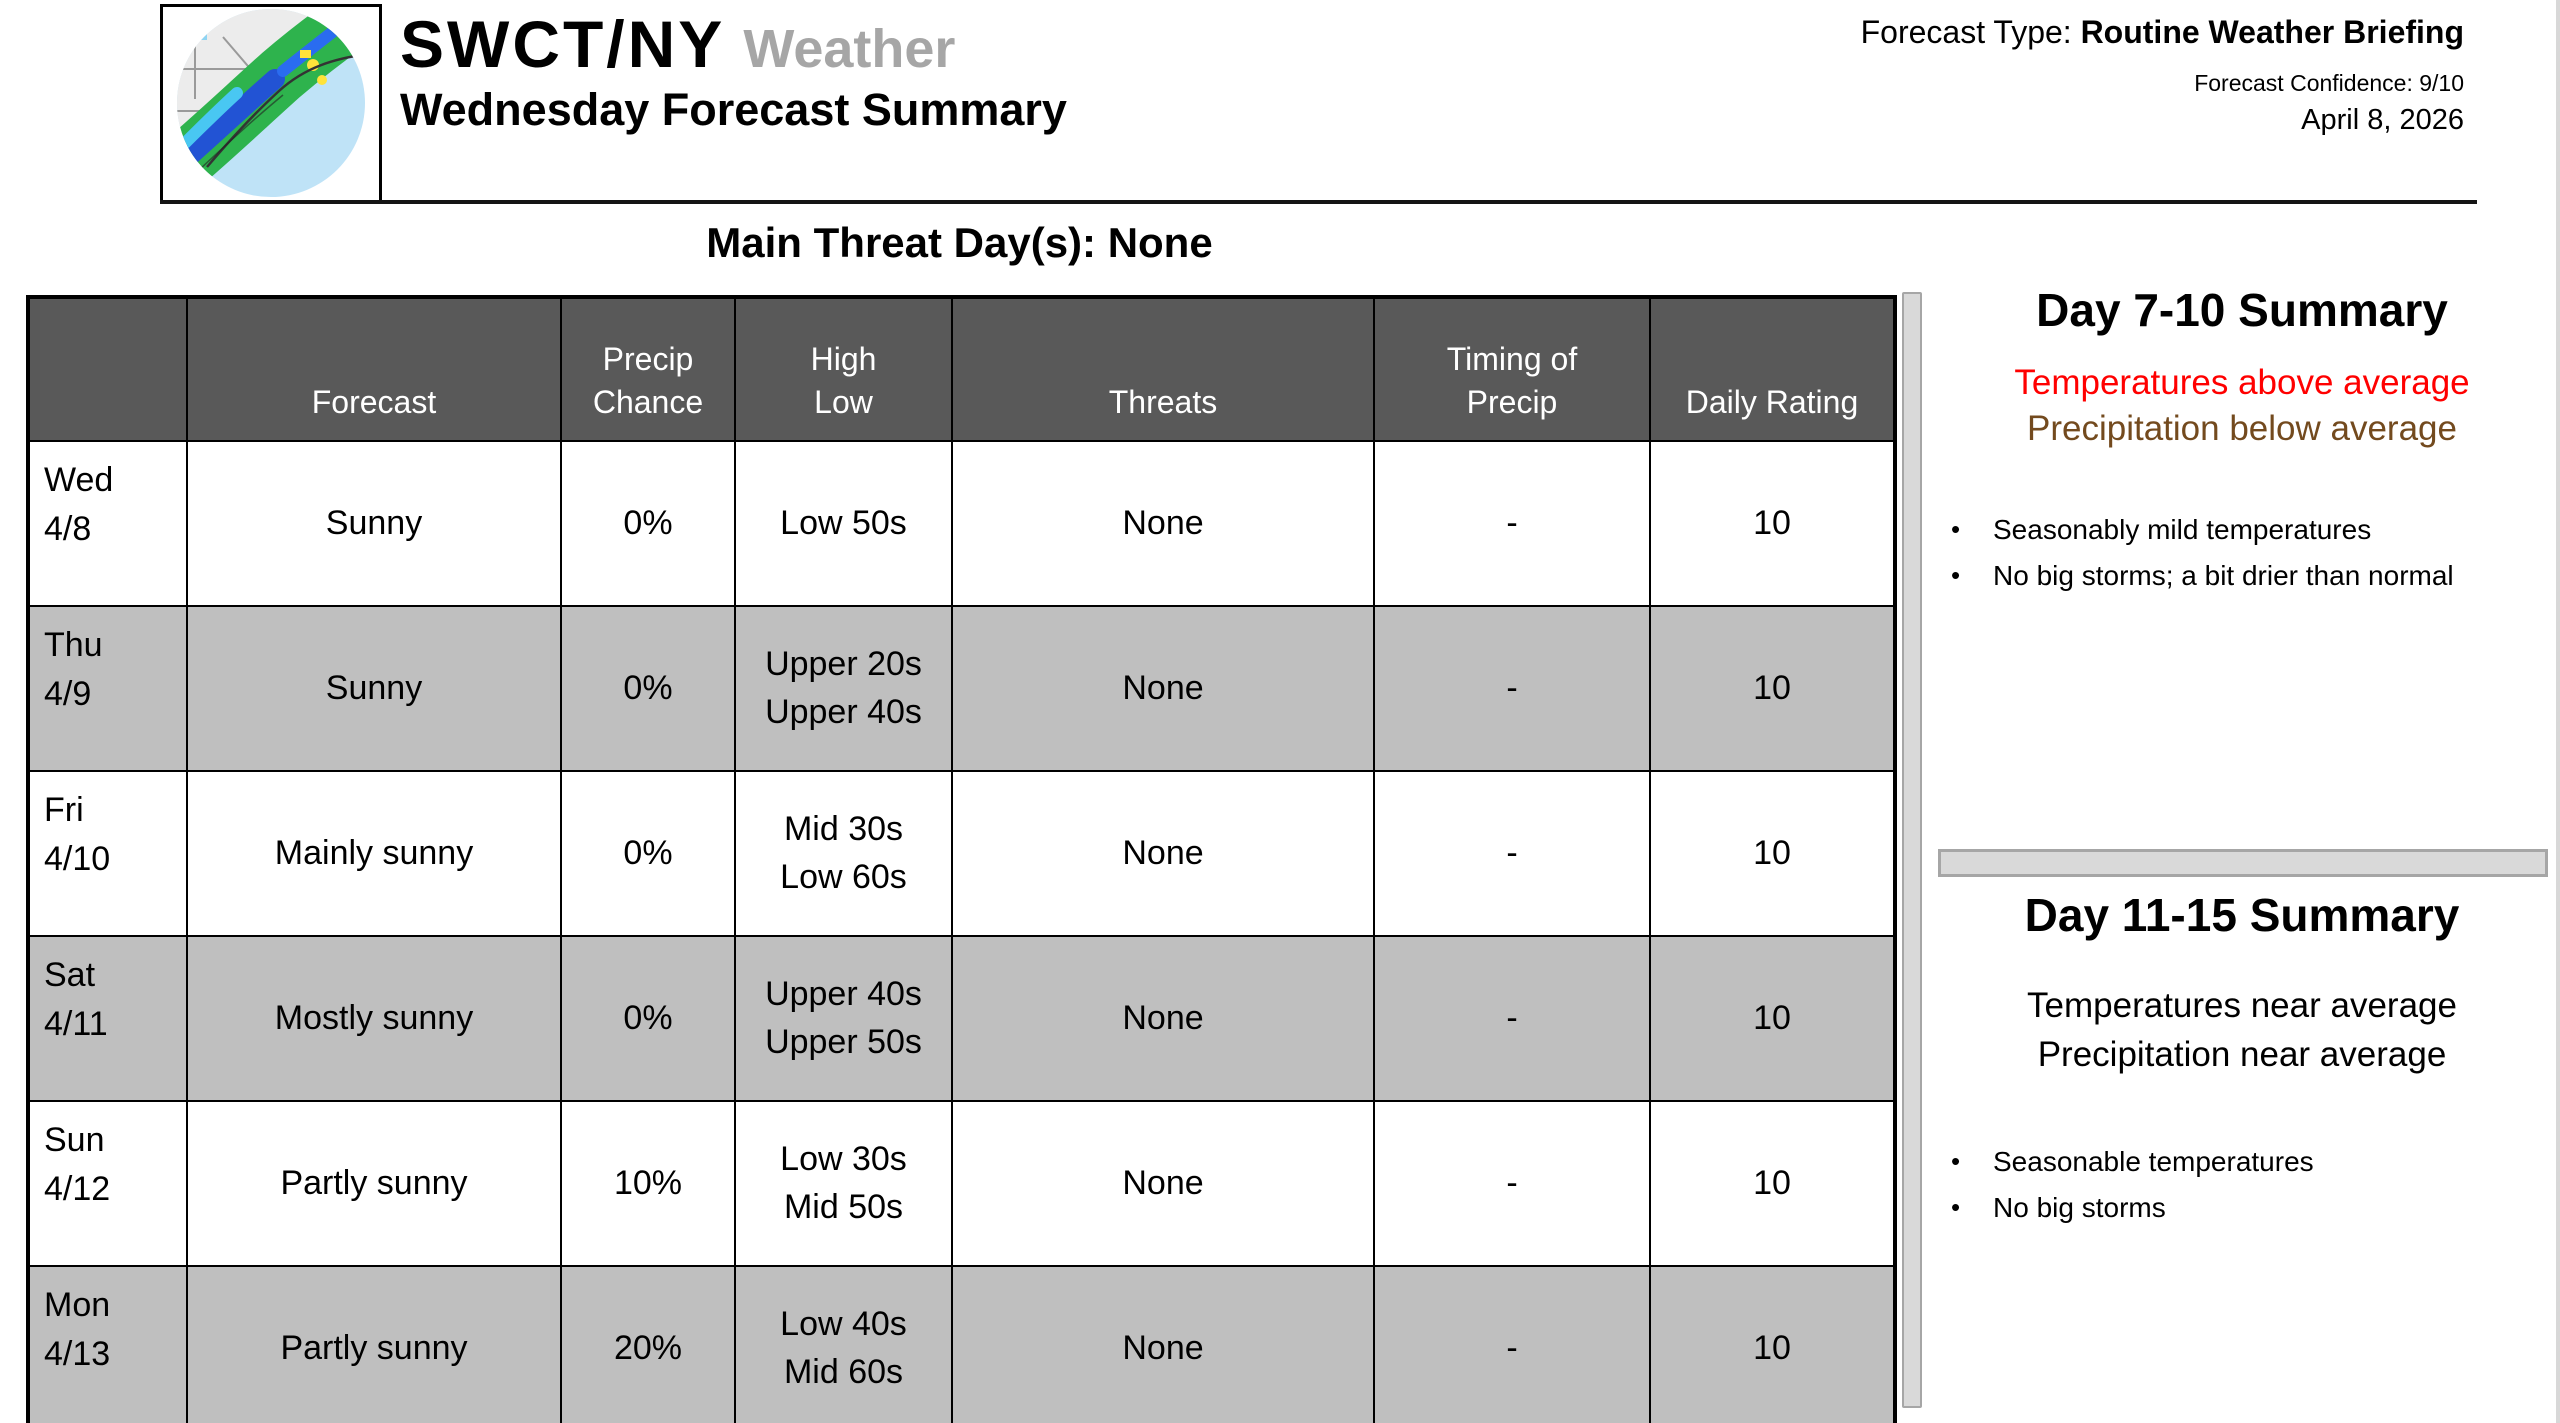 This screenshot has height=1423, width=2560. Describe the element at coordinates (374, 853) in the screenshot. I see `forecast-cell: Mainly sunny` at that location.